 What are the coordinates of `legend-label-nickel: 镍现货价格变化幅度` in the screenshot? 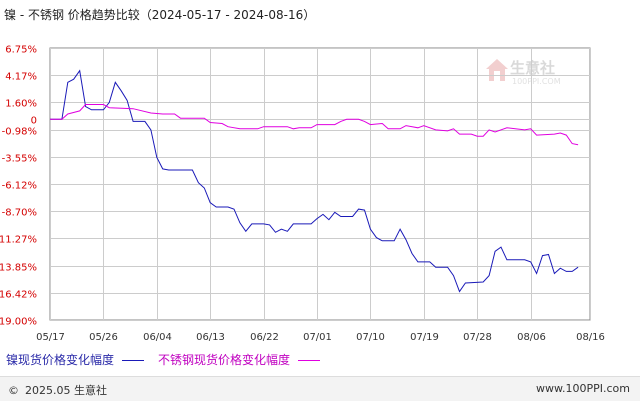 It's located at (60, 360).